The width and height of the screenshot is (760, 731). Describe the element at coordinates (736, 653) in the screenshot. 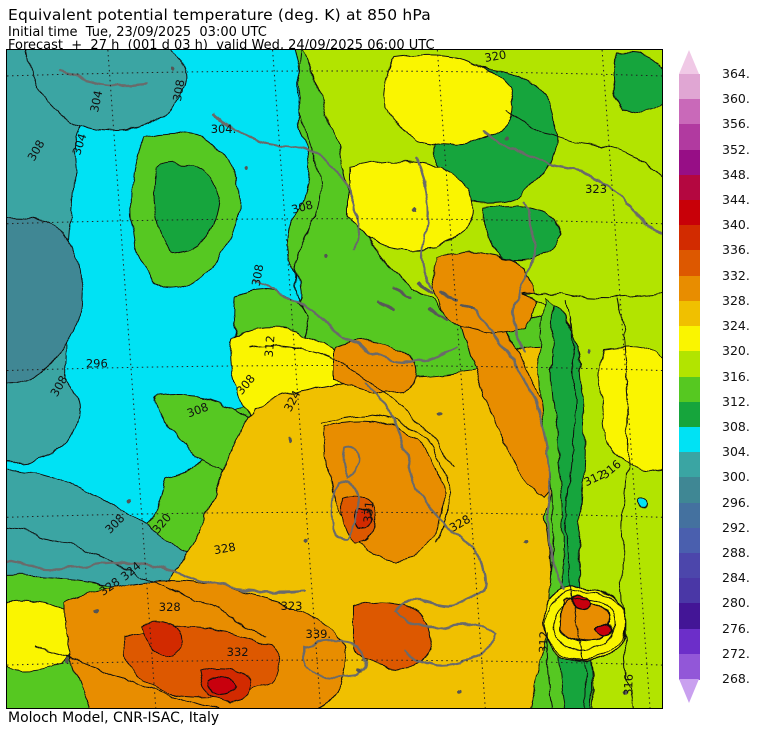

I see `colorbar-tick-label: 272.` at that location.